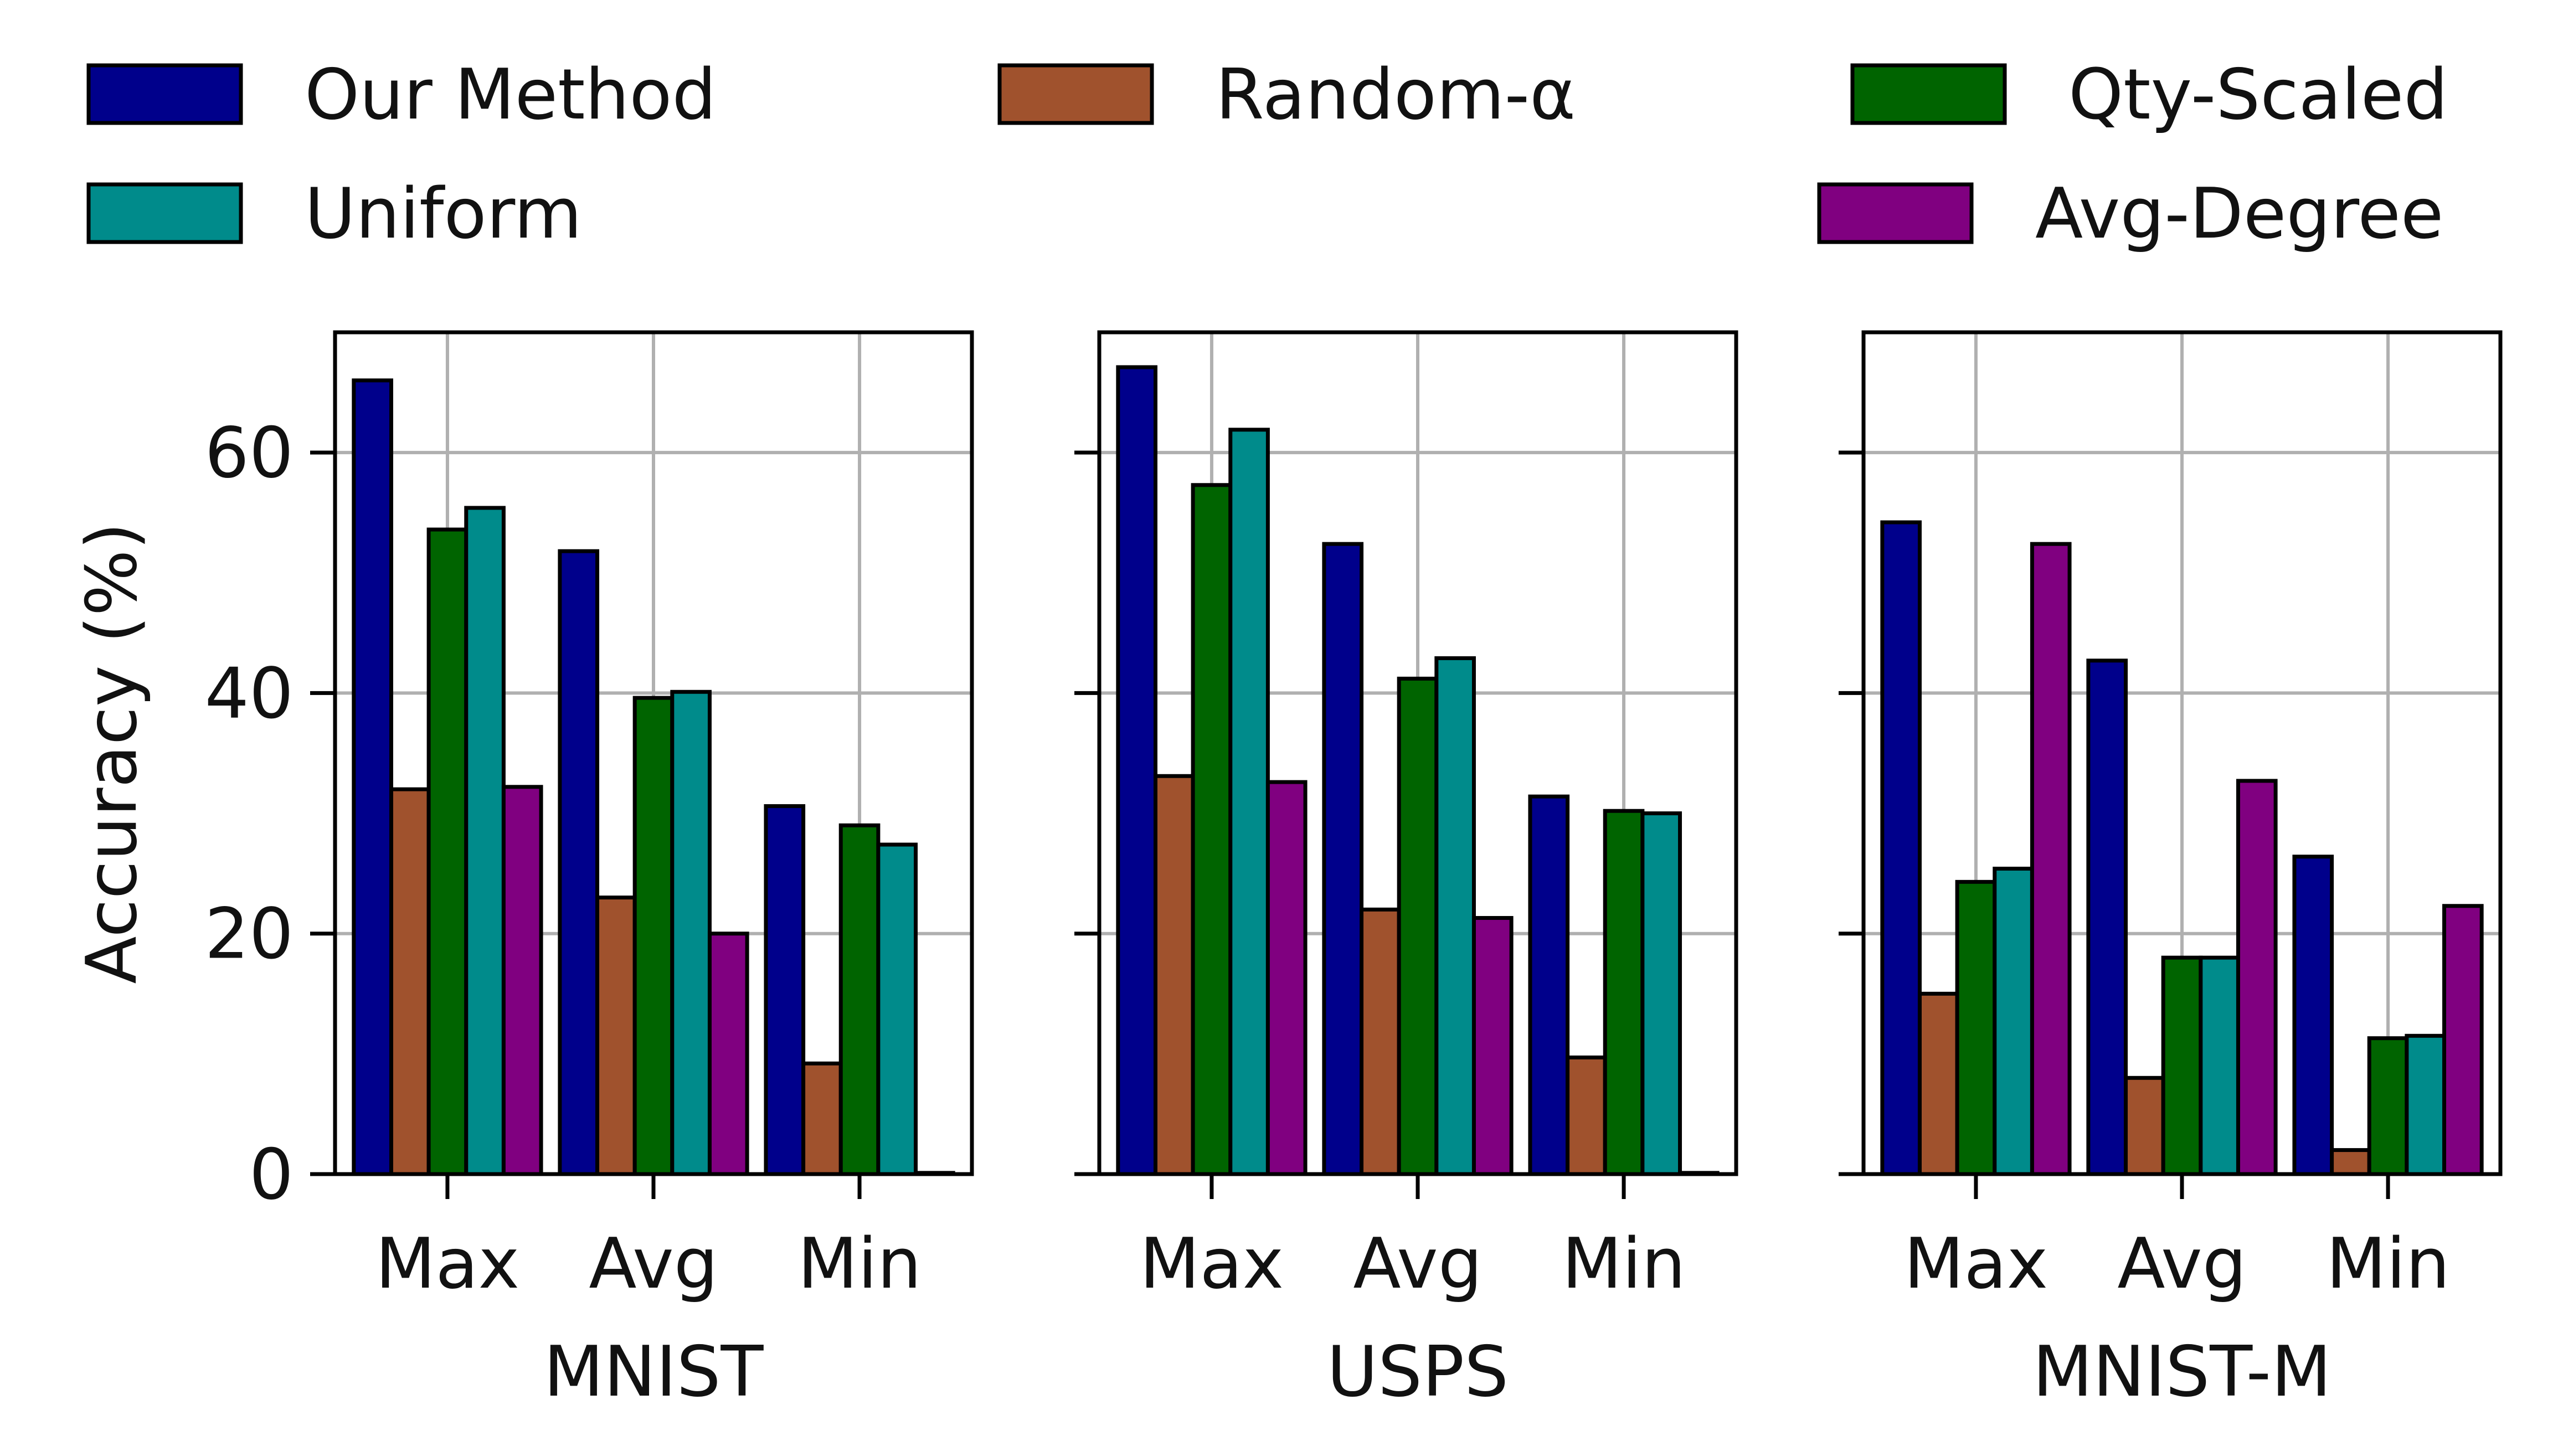  What do you see at coordinates (249, 452) in the screenshot?
I see `y-tick-label: 60` at bounding box center [249, 452].